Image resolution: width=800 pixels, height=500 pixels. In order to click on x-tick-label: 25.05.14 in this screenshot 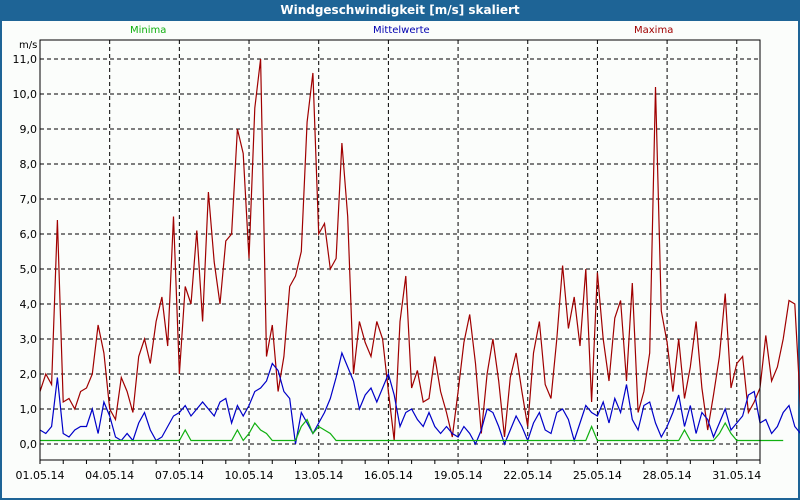, I will do `click(597, 475)`.